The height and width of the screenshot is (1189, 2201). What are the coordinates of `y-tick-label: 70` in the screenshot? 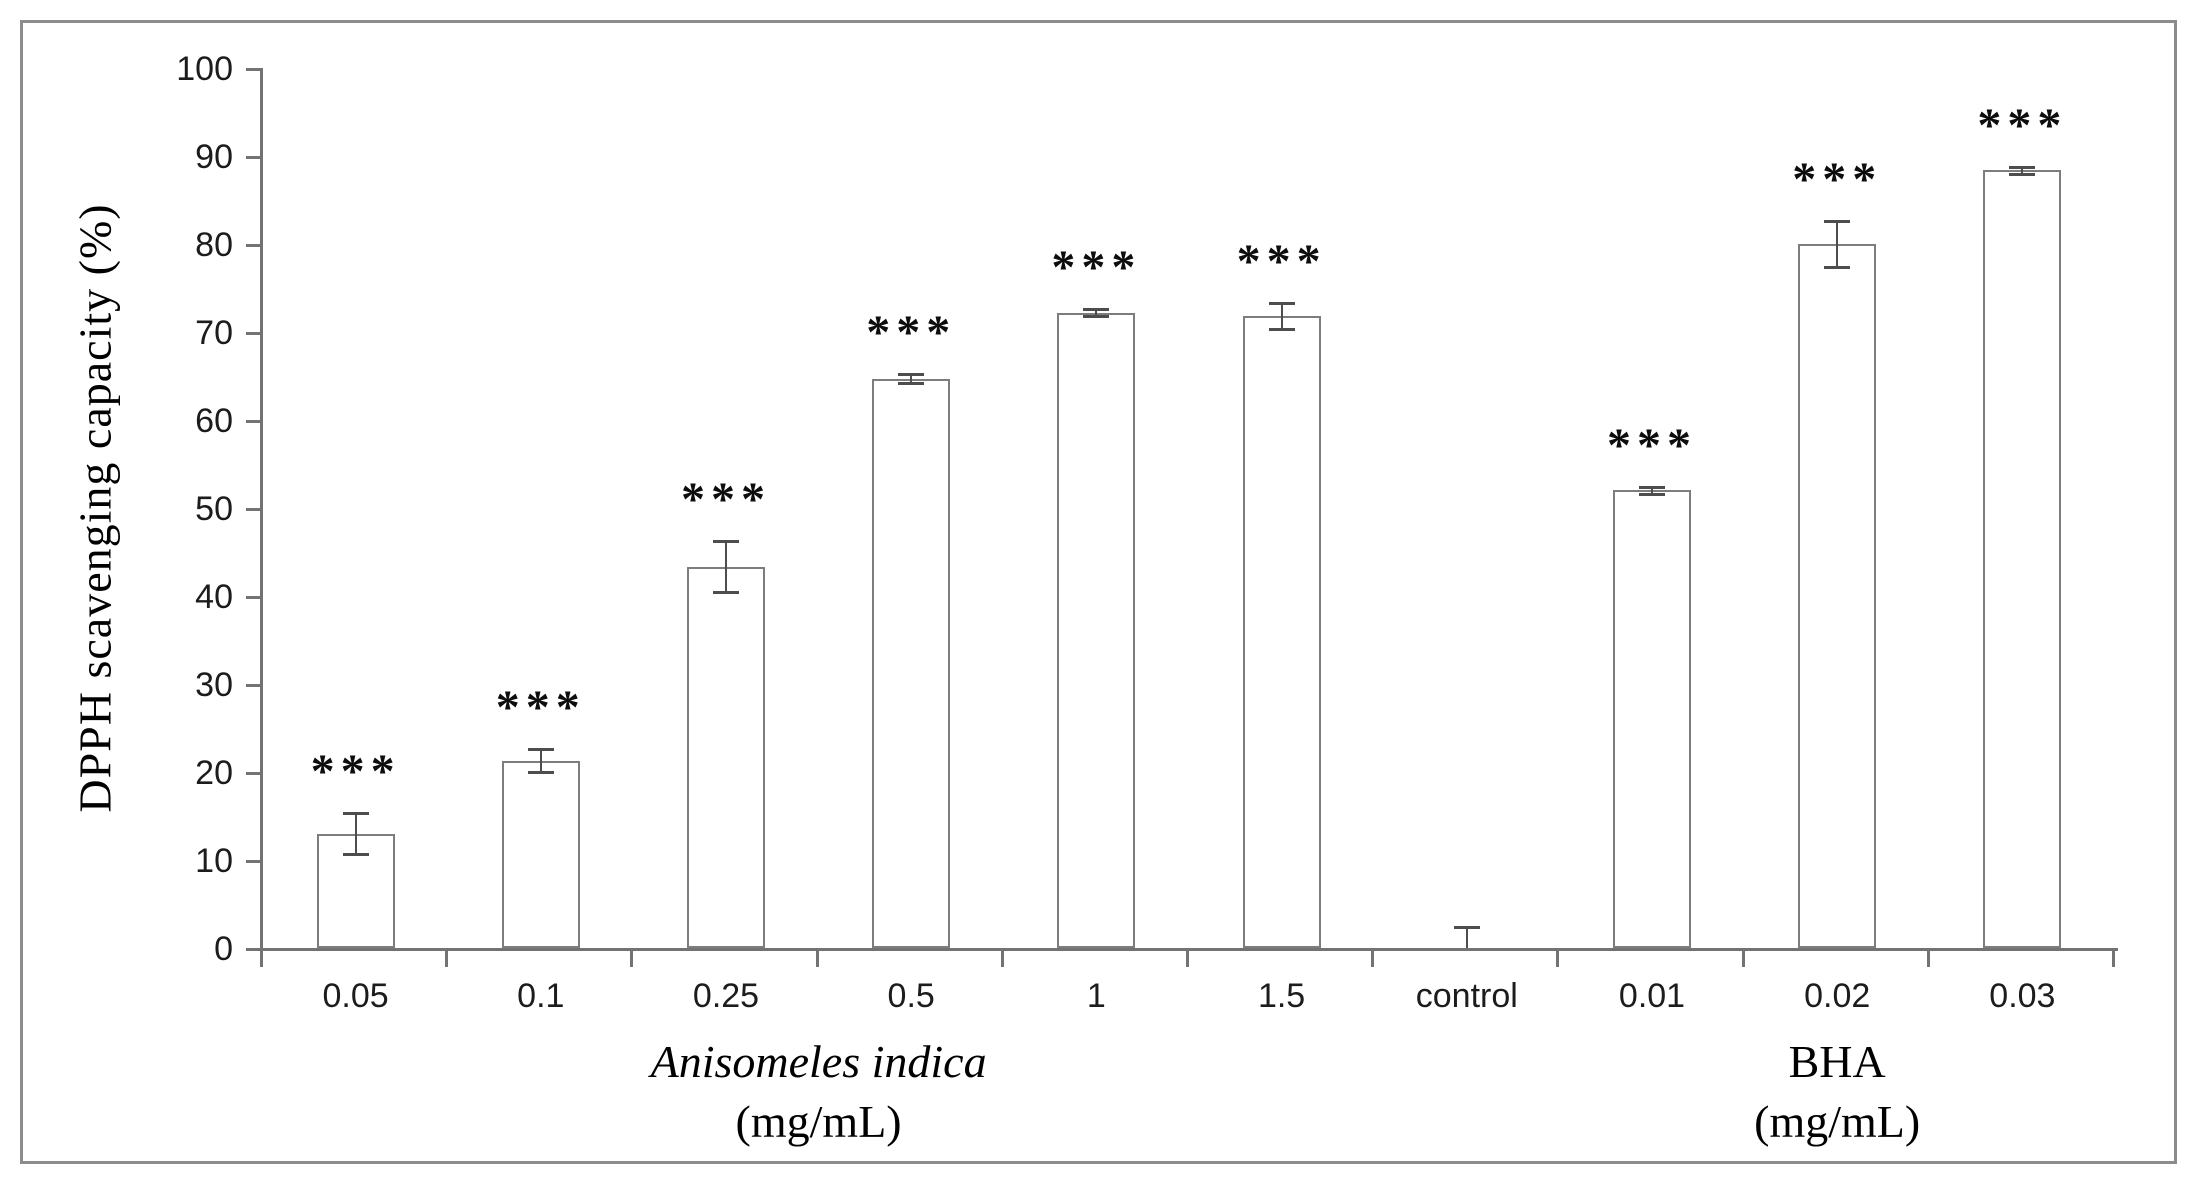 It's located at (214, 333).